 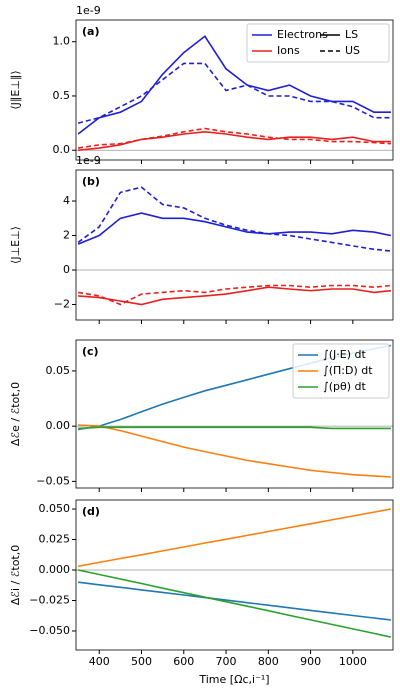 What do you see at coordinates (302, 34) in the screenshot?
I see `legend-label: Electrons` at bounding box center [302, 34].